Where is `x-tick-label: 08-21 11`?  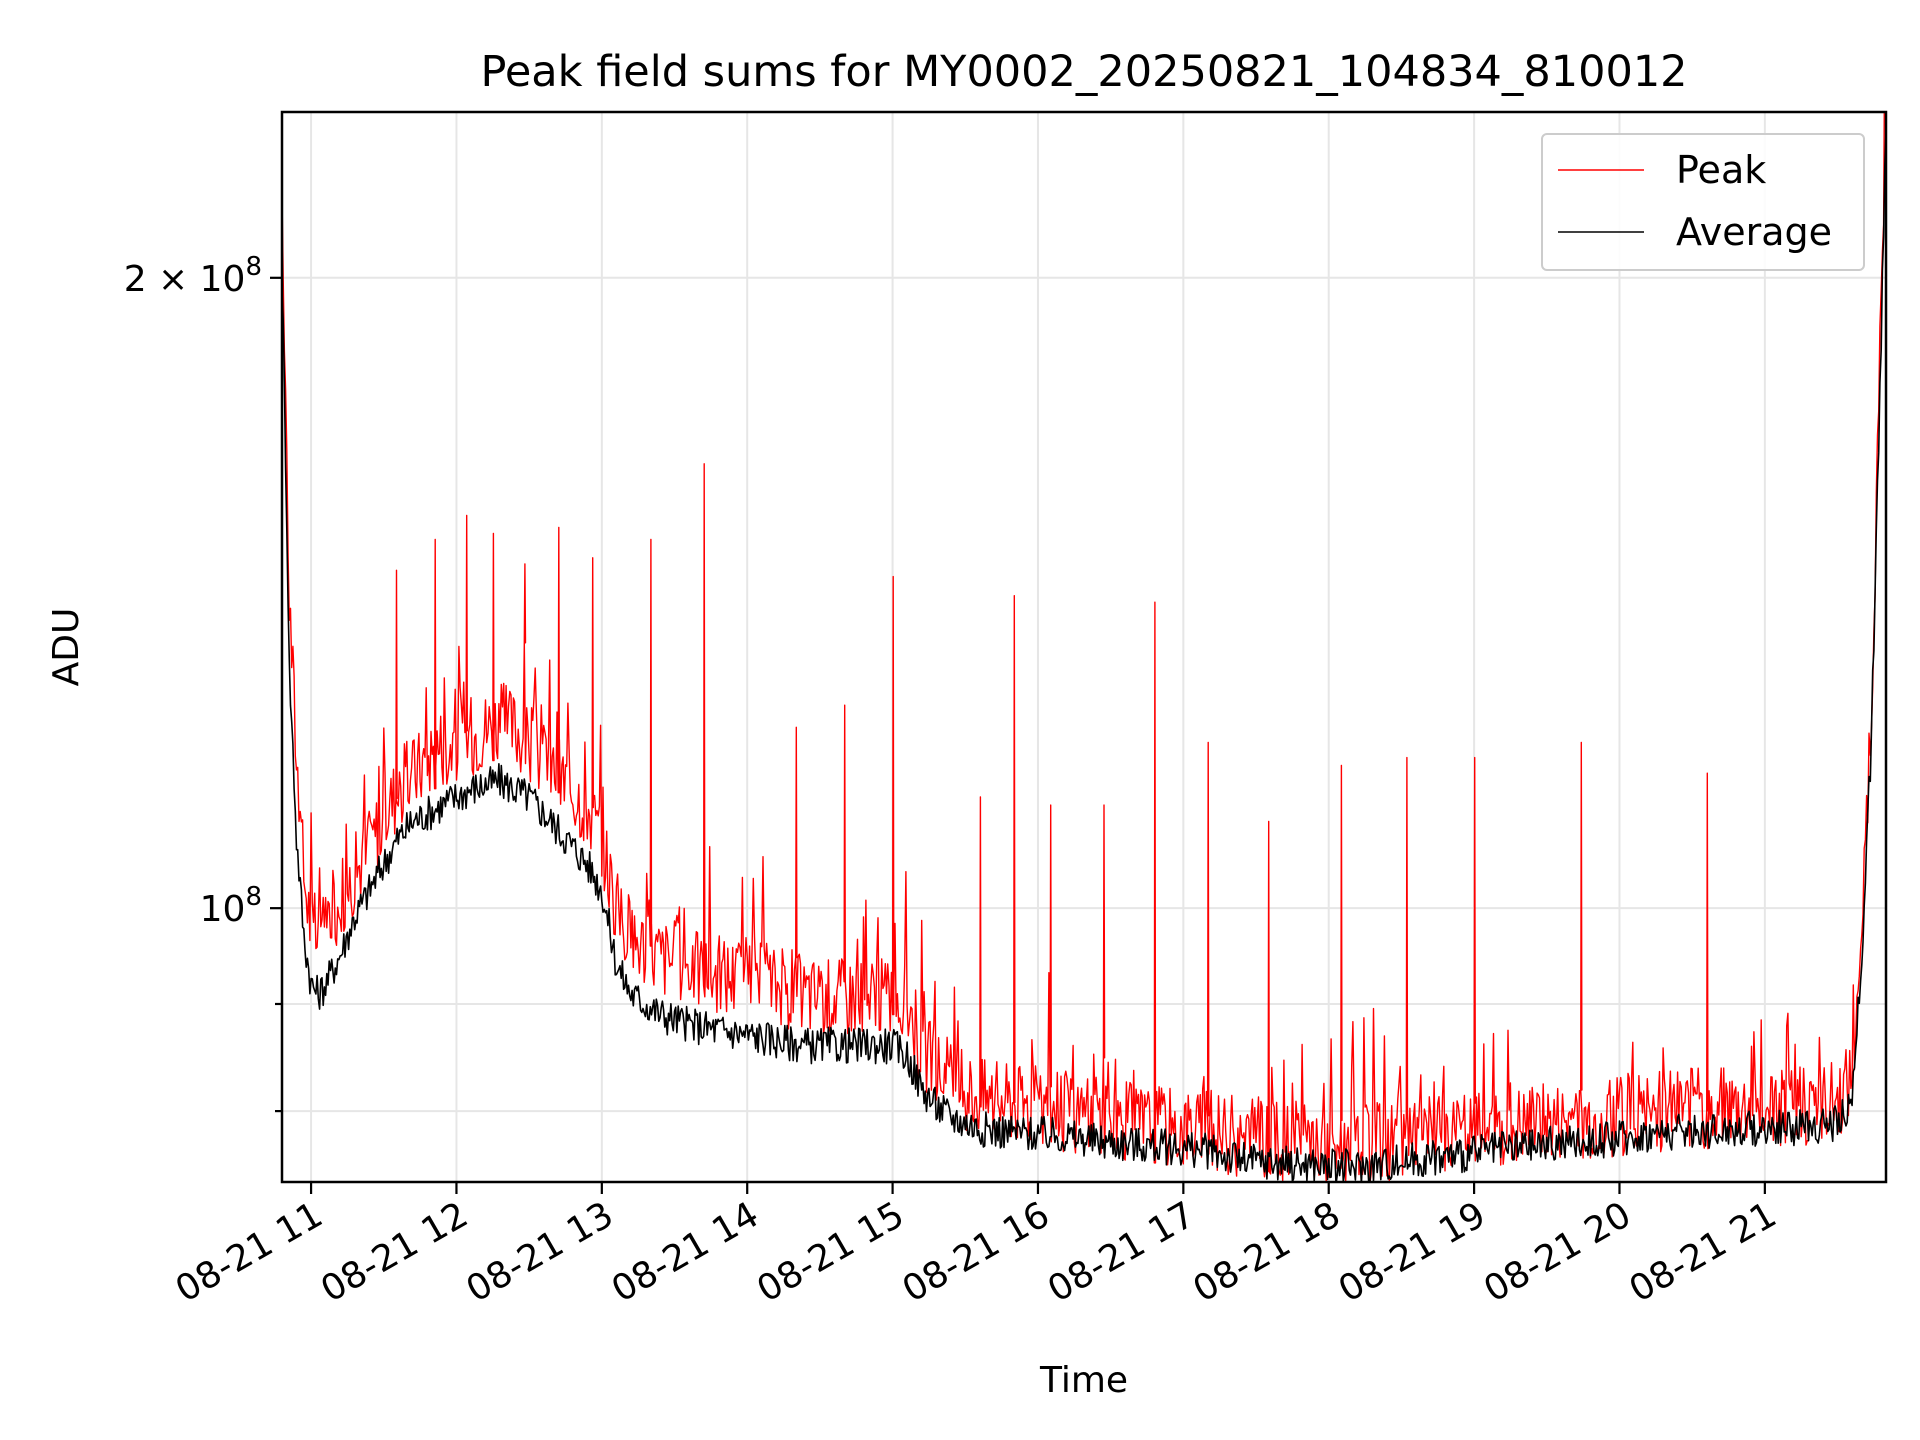 x-tick-label: 08-21 11 is located at coordinates (249, 1252).